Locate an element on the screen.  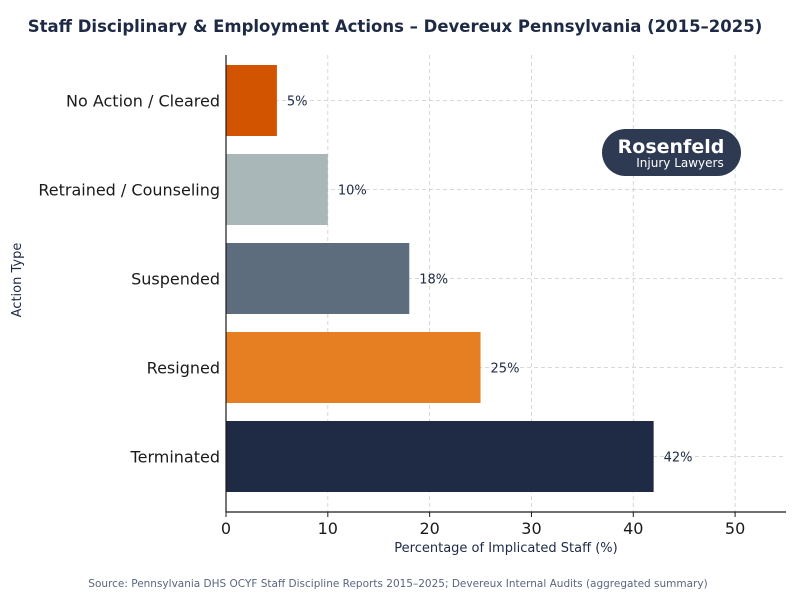
x-tick-label: 0 is located at coordinates (226, 528).